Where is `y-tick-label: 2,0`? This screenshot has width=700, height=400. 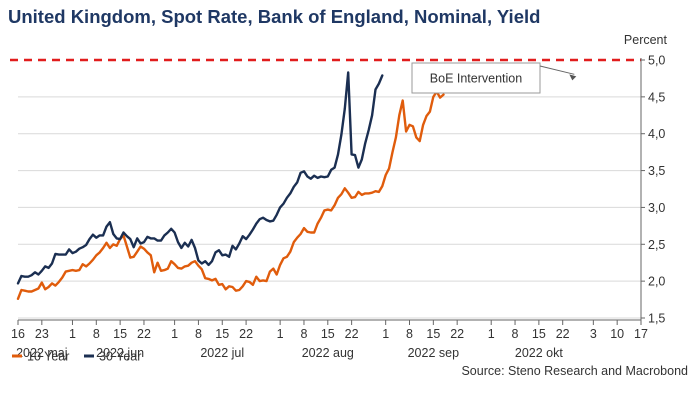
y-tick-label: 2,0 is located at coordinates (656, 282).